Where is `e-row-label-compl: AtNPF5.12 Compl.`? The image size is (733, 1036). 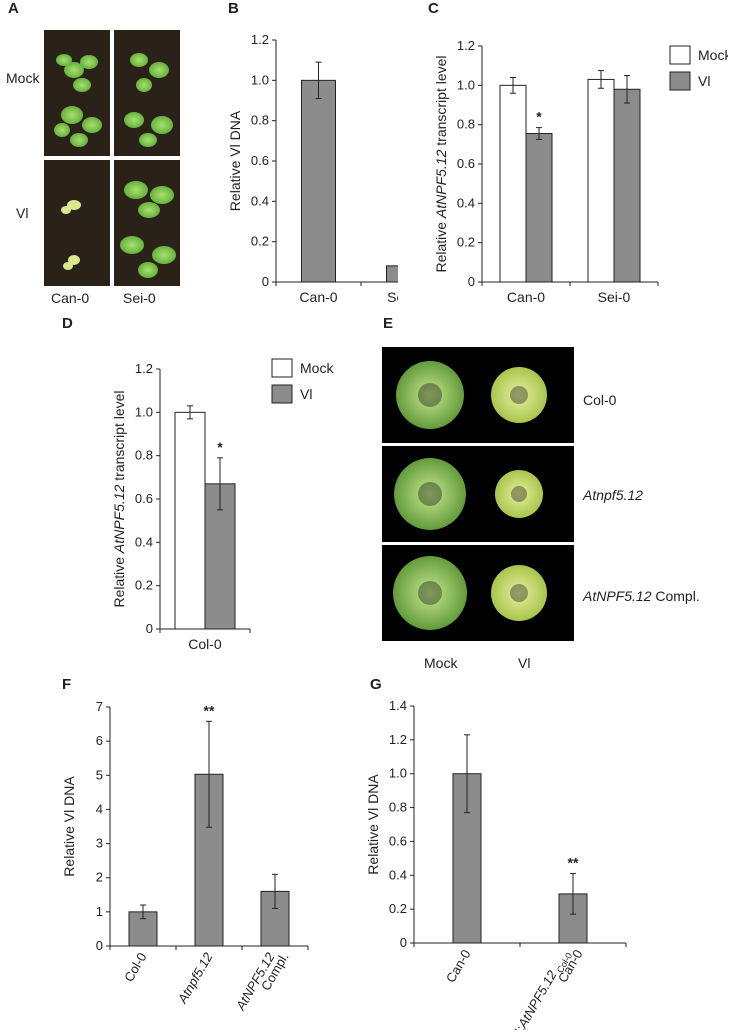 e-row-label-compl: AtNPF5.12 Compl. is located at coordinates (641, 596).